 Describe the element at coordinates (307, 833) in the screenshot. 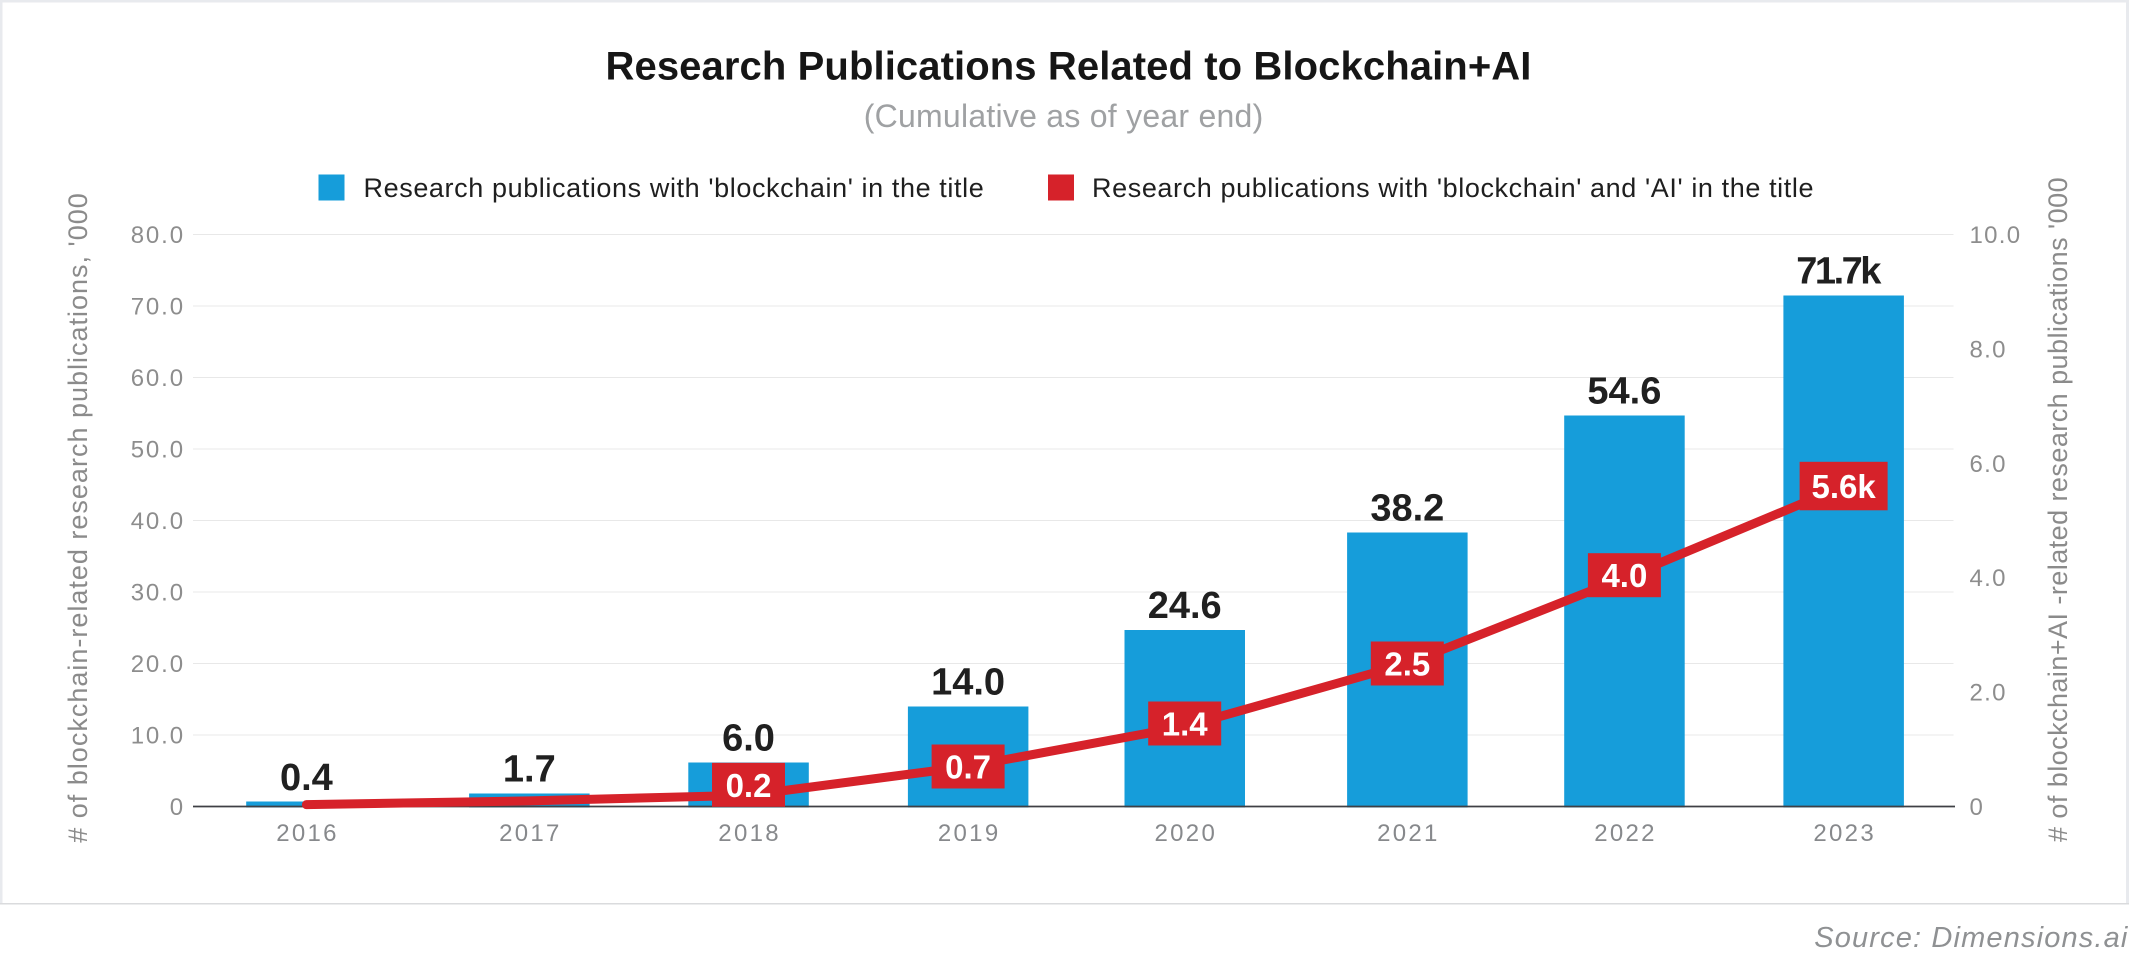

I see `svg-text: 2016` at that location.